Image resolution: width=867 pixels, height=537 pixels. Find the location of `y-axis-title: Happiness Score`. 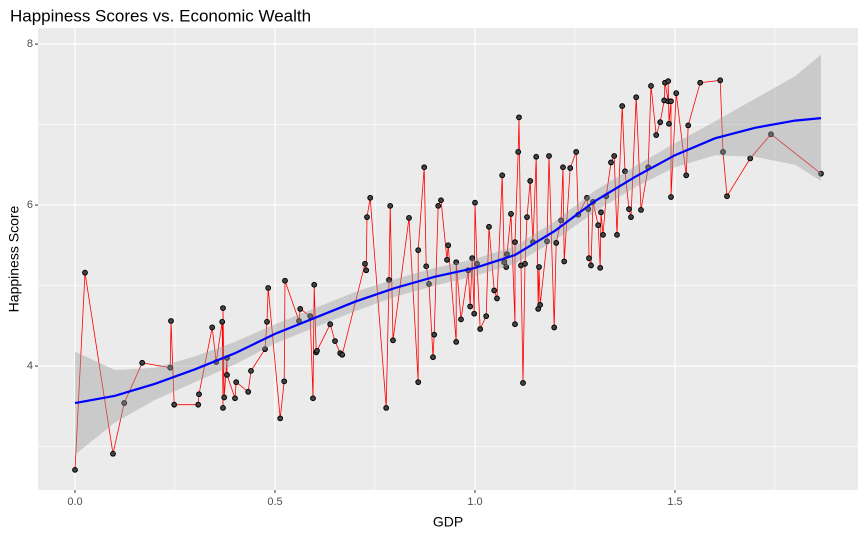

y-axis-title: Happiness Score is located at coordinates (14, 258).